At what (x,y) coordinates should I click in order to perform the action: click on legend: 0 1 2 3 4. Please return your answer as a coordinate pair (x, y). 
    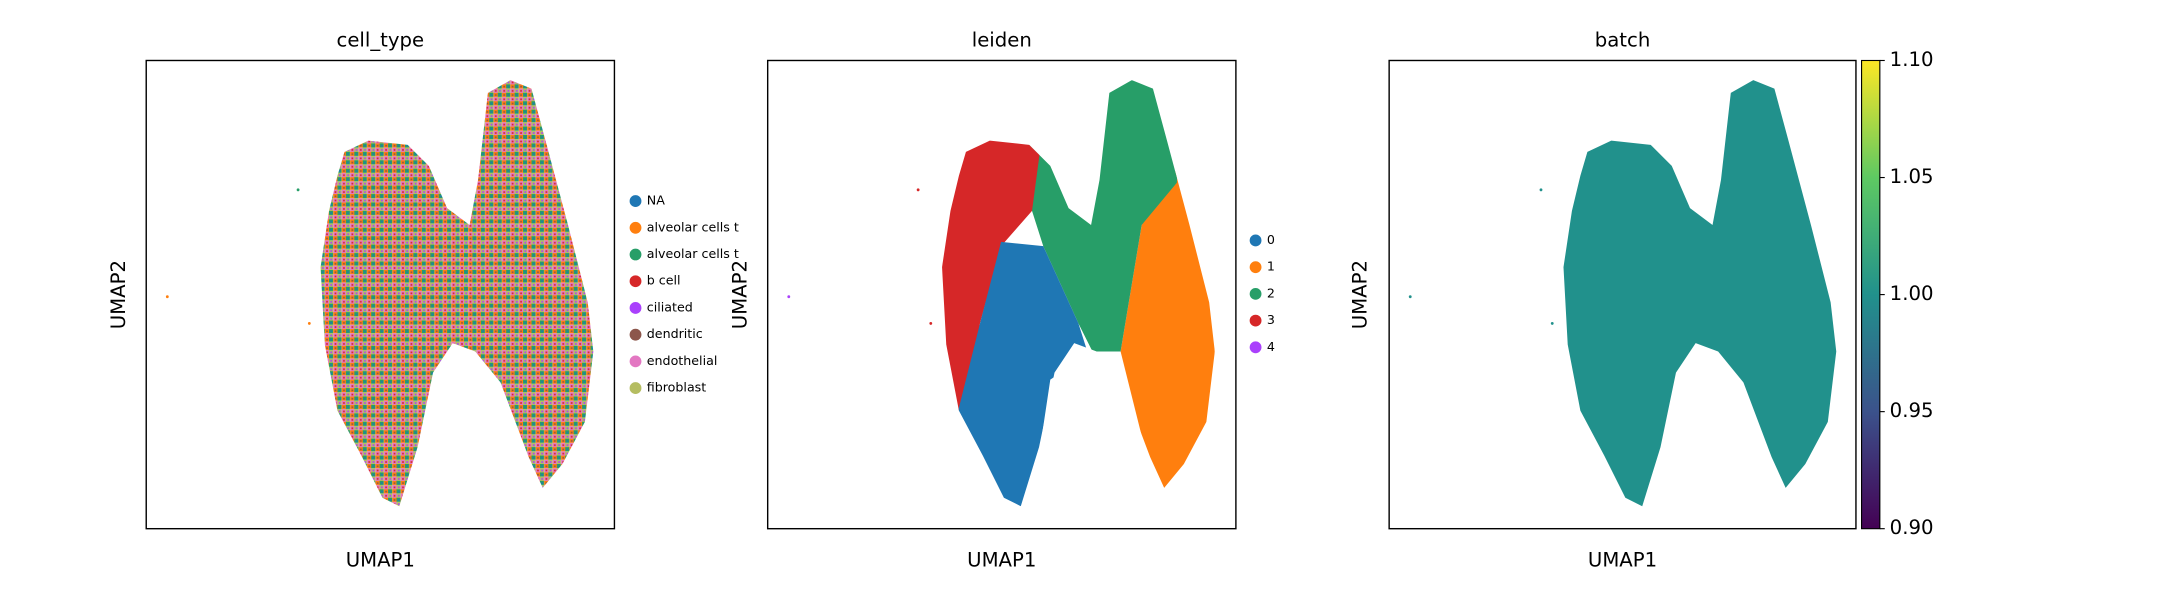
    Looking at the image, I should click on (1262, 293).